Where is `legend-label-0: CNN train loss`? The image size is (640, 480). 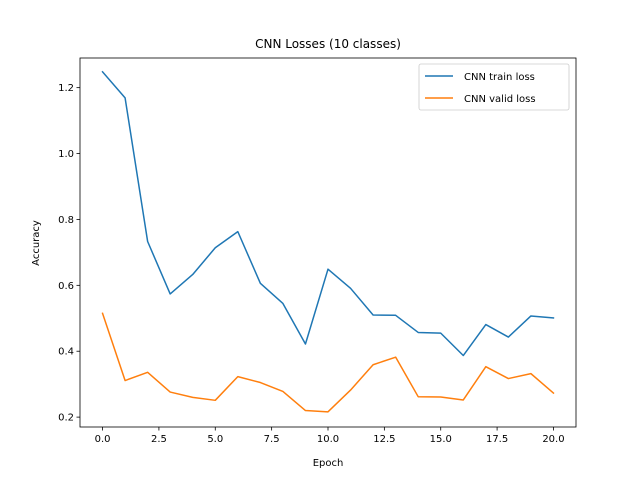 legend-label-0: CNN train loss is located at coordinates (499, 77).